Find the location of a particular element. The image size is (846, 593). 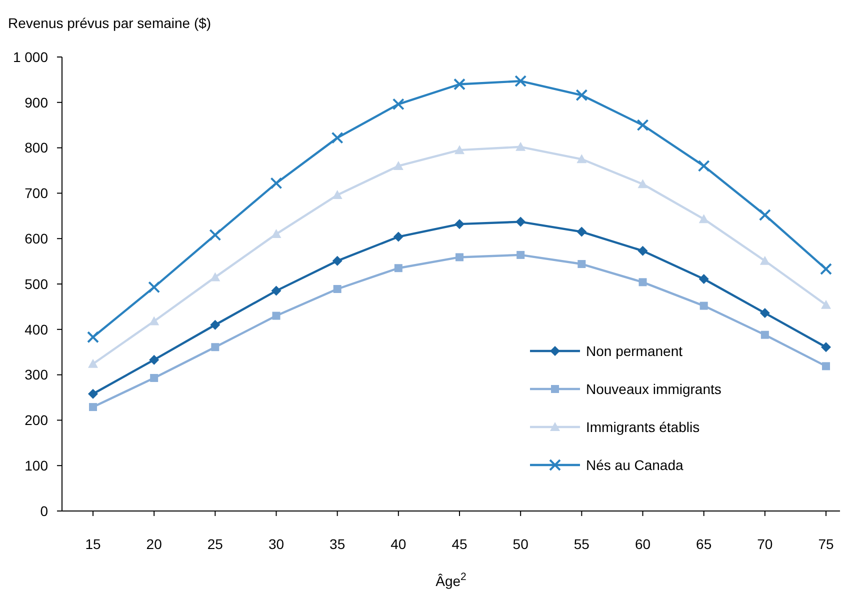

x-tick-label: 45 is located at coordinates (460, 544).